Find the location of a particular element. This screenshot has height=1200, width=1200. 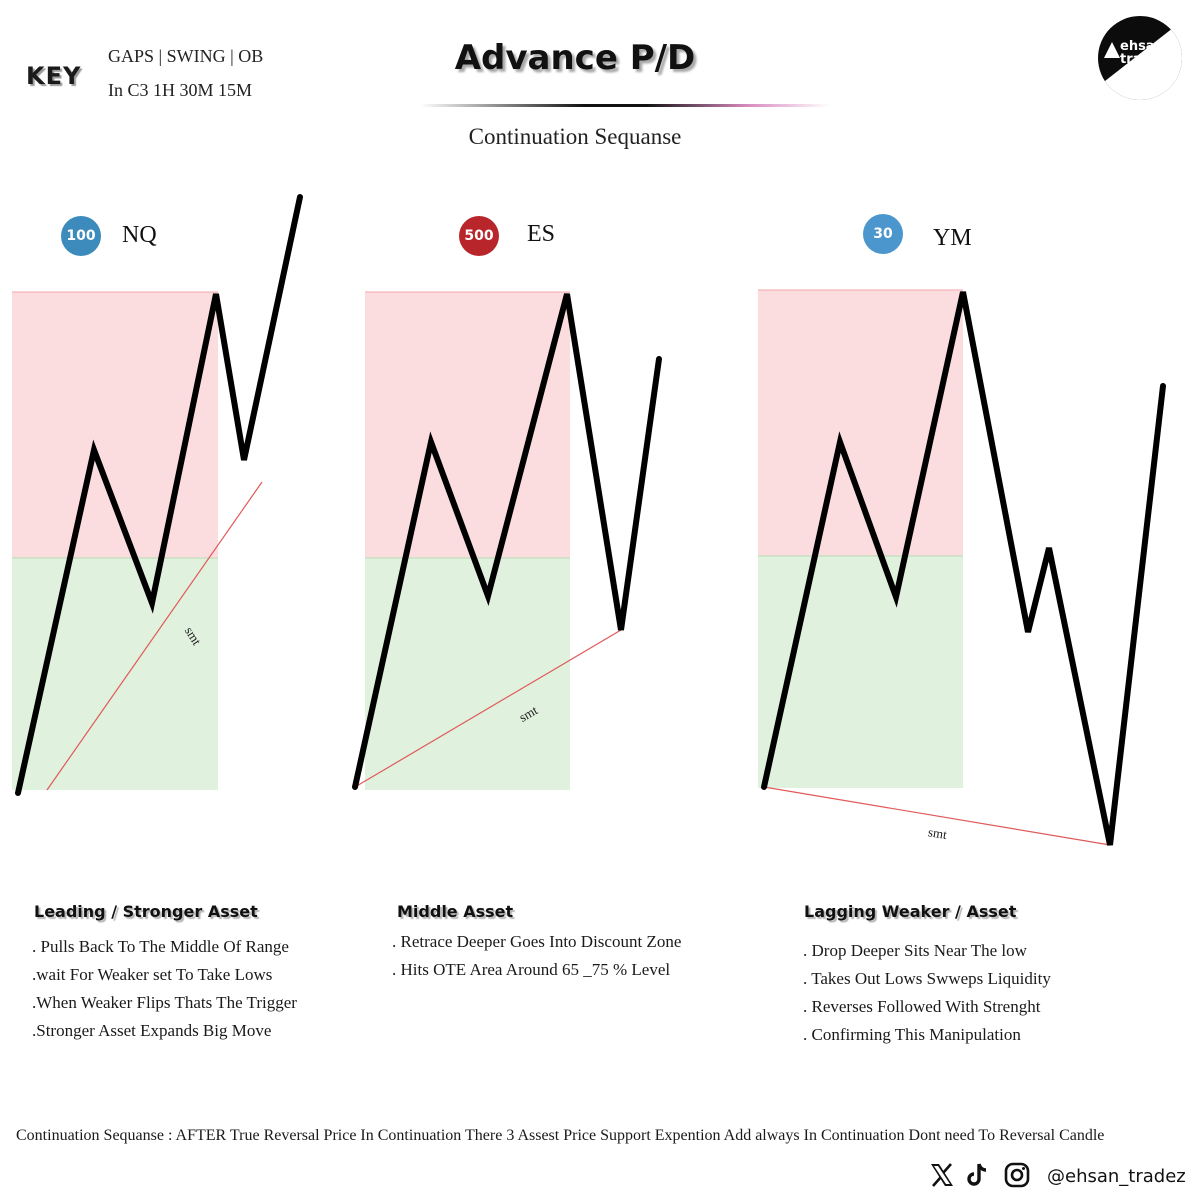

logo-triangle-icon is located at coordinates (1112, 50).